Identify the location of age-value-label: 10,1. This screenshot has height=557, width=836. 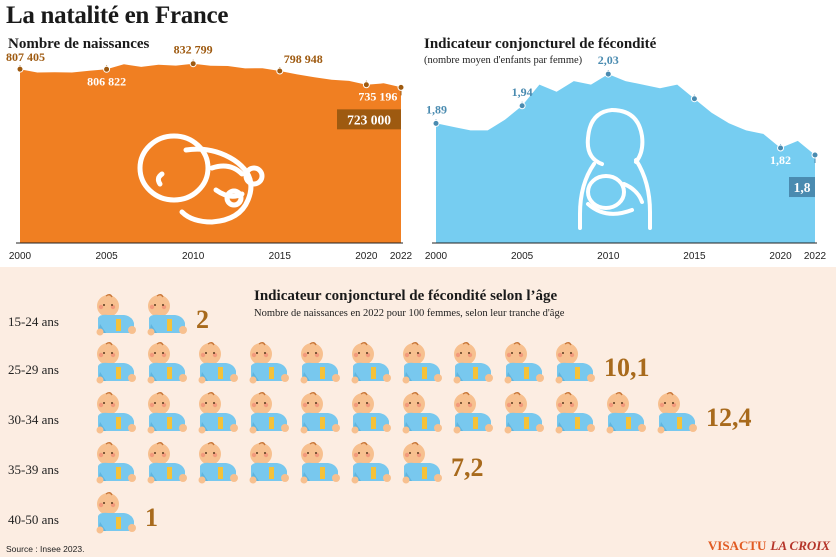
(627, 367).